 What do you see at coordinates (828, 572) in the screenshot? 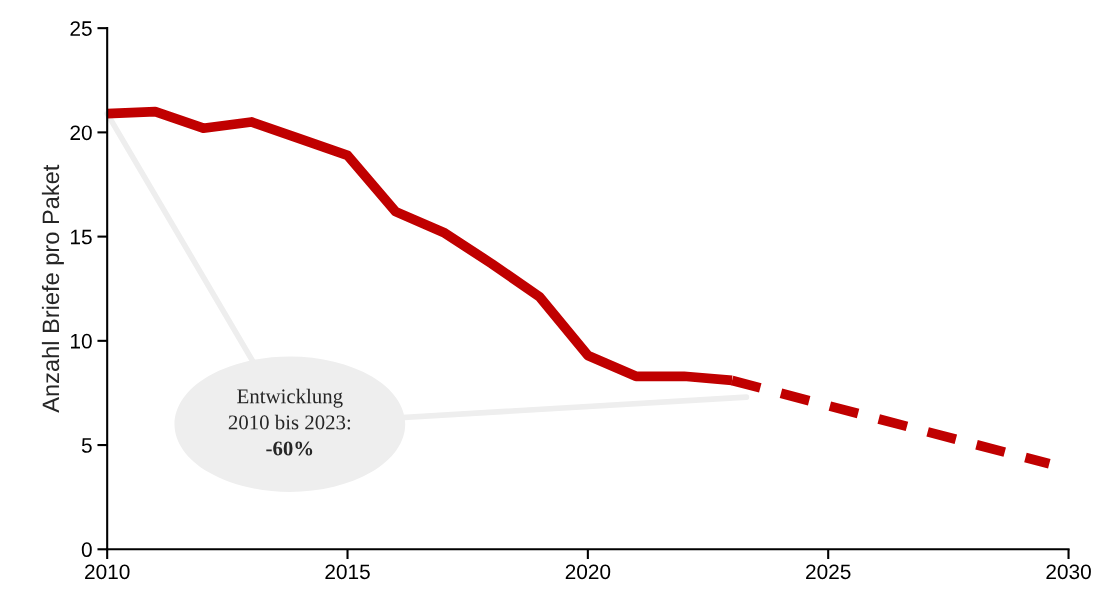
I see `x-tick-label: 2025` at bounding box center [828, 572].